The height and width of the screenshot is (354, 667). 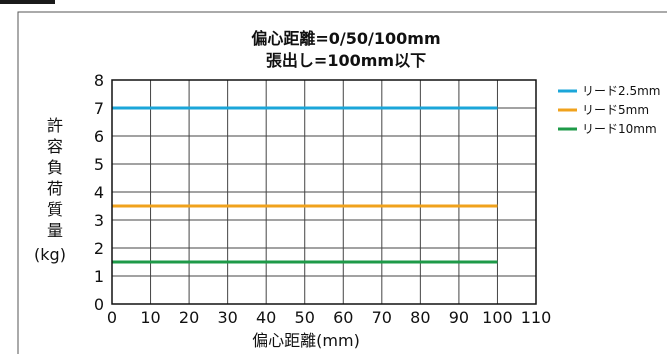 I want to click on y-axis-label-unit: (kg), so click(x=50, y=254).